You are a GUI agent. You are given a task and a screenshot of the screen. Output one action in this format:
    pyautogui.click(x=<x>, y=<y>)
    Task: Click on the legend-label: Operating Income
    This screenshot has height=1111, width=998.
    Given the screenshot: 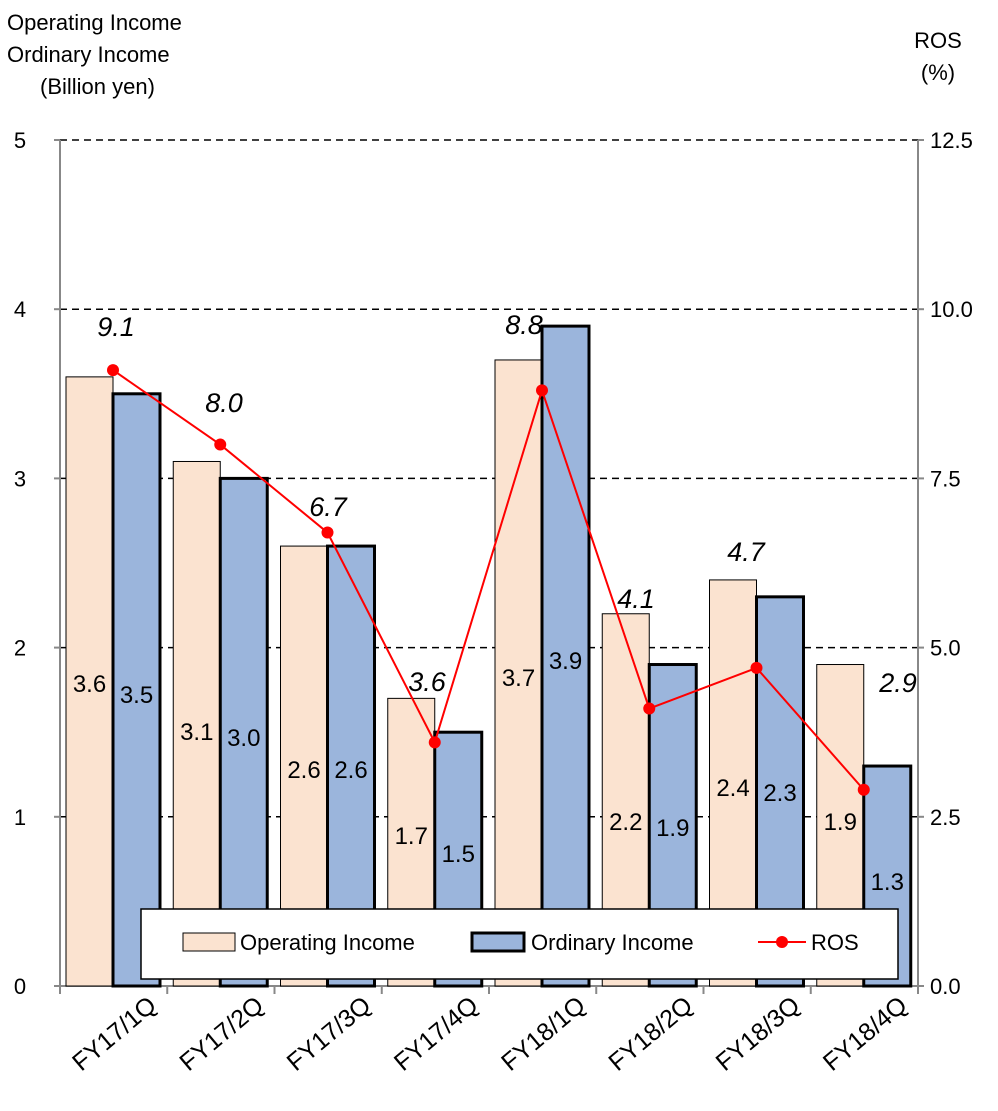 What is the action you would take?
    pyautogui.click(x=327, y=942)
    